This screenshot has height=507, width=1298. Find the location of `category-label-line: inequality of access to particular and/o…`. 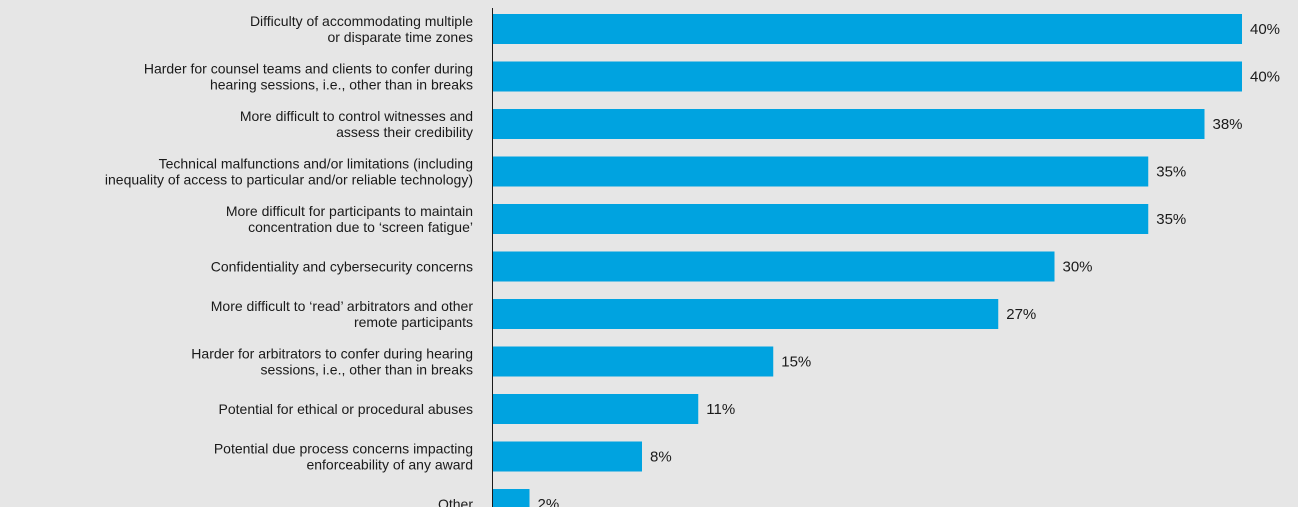

category-label-line: inequality of access to particular and/o… is located at coordinates (289, 180).